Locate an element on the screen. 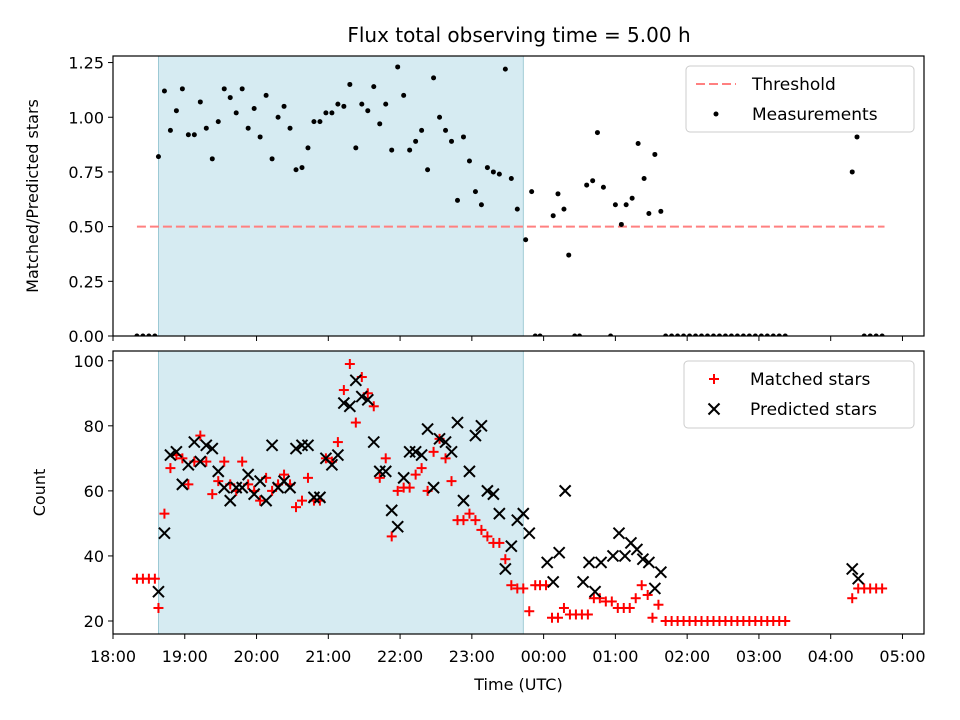  y-tick-label: 60 is located at coordinates (94, 491).